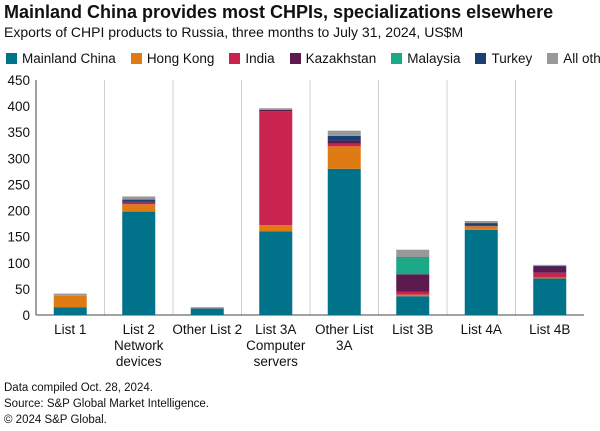 The width and height of the screenshot is (600, 431). What do you see at coordinates (434, 58) in the screenshot?
I see `legend-label: Malaysia` at bounding box center [434, 58].